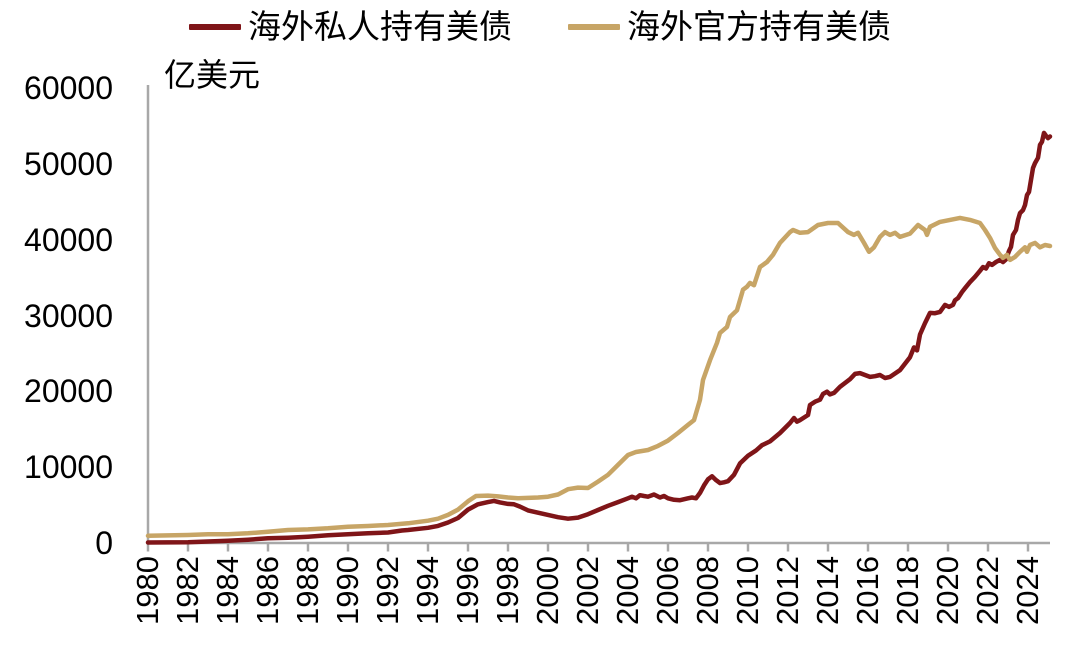 The width and height of the screenshot is (1080, 662). Describe the element at coordinates (68, 88) in the screenshot. I see `y-tick-label-60000: 60000` at that location.